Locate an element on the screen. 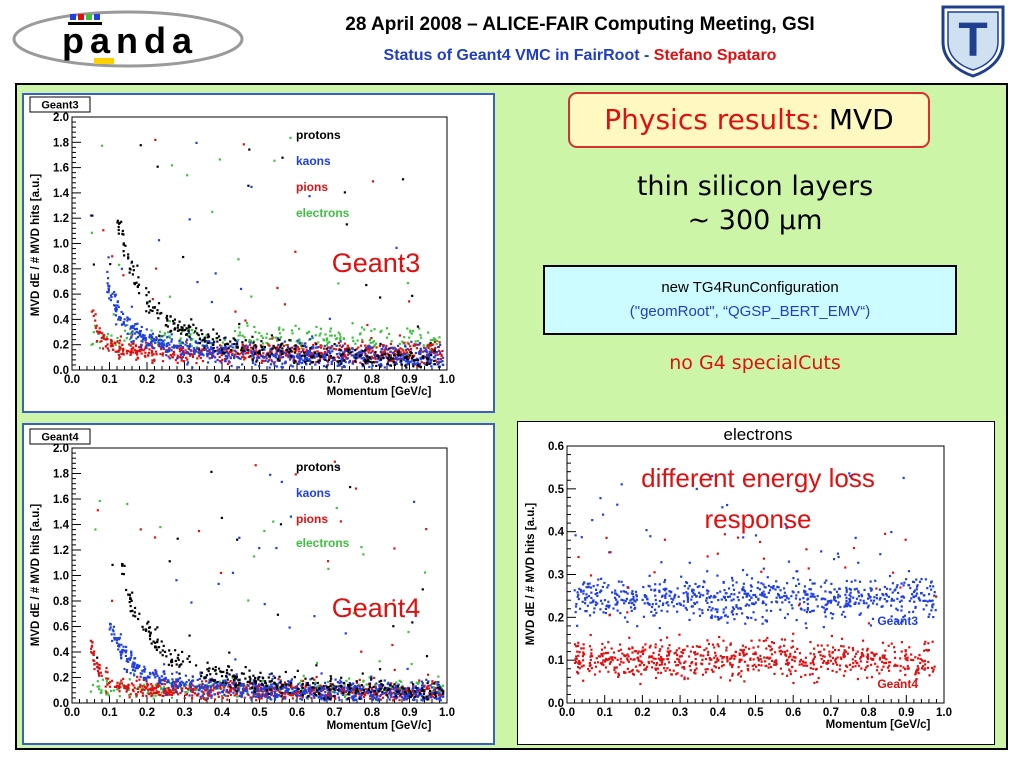 Image resolution: width=1024 pixels, height=768 pixels. x-tick-label: 0.1 is located at coordinates (110, 380).